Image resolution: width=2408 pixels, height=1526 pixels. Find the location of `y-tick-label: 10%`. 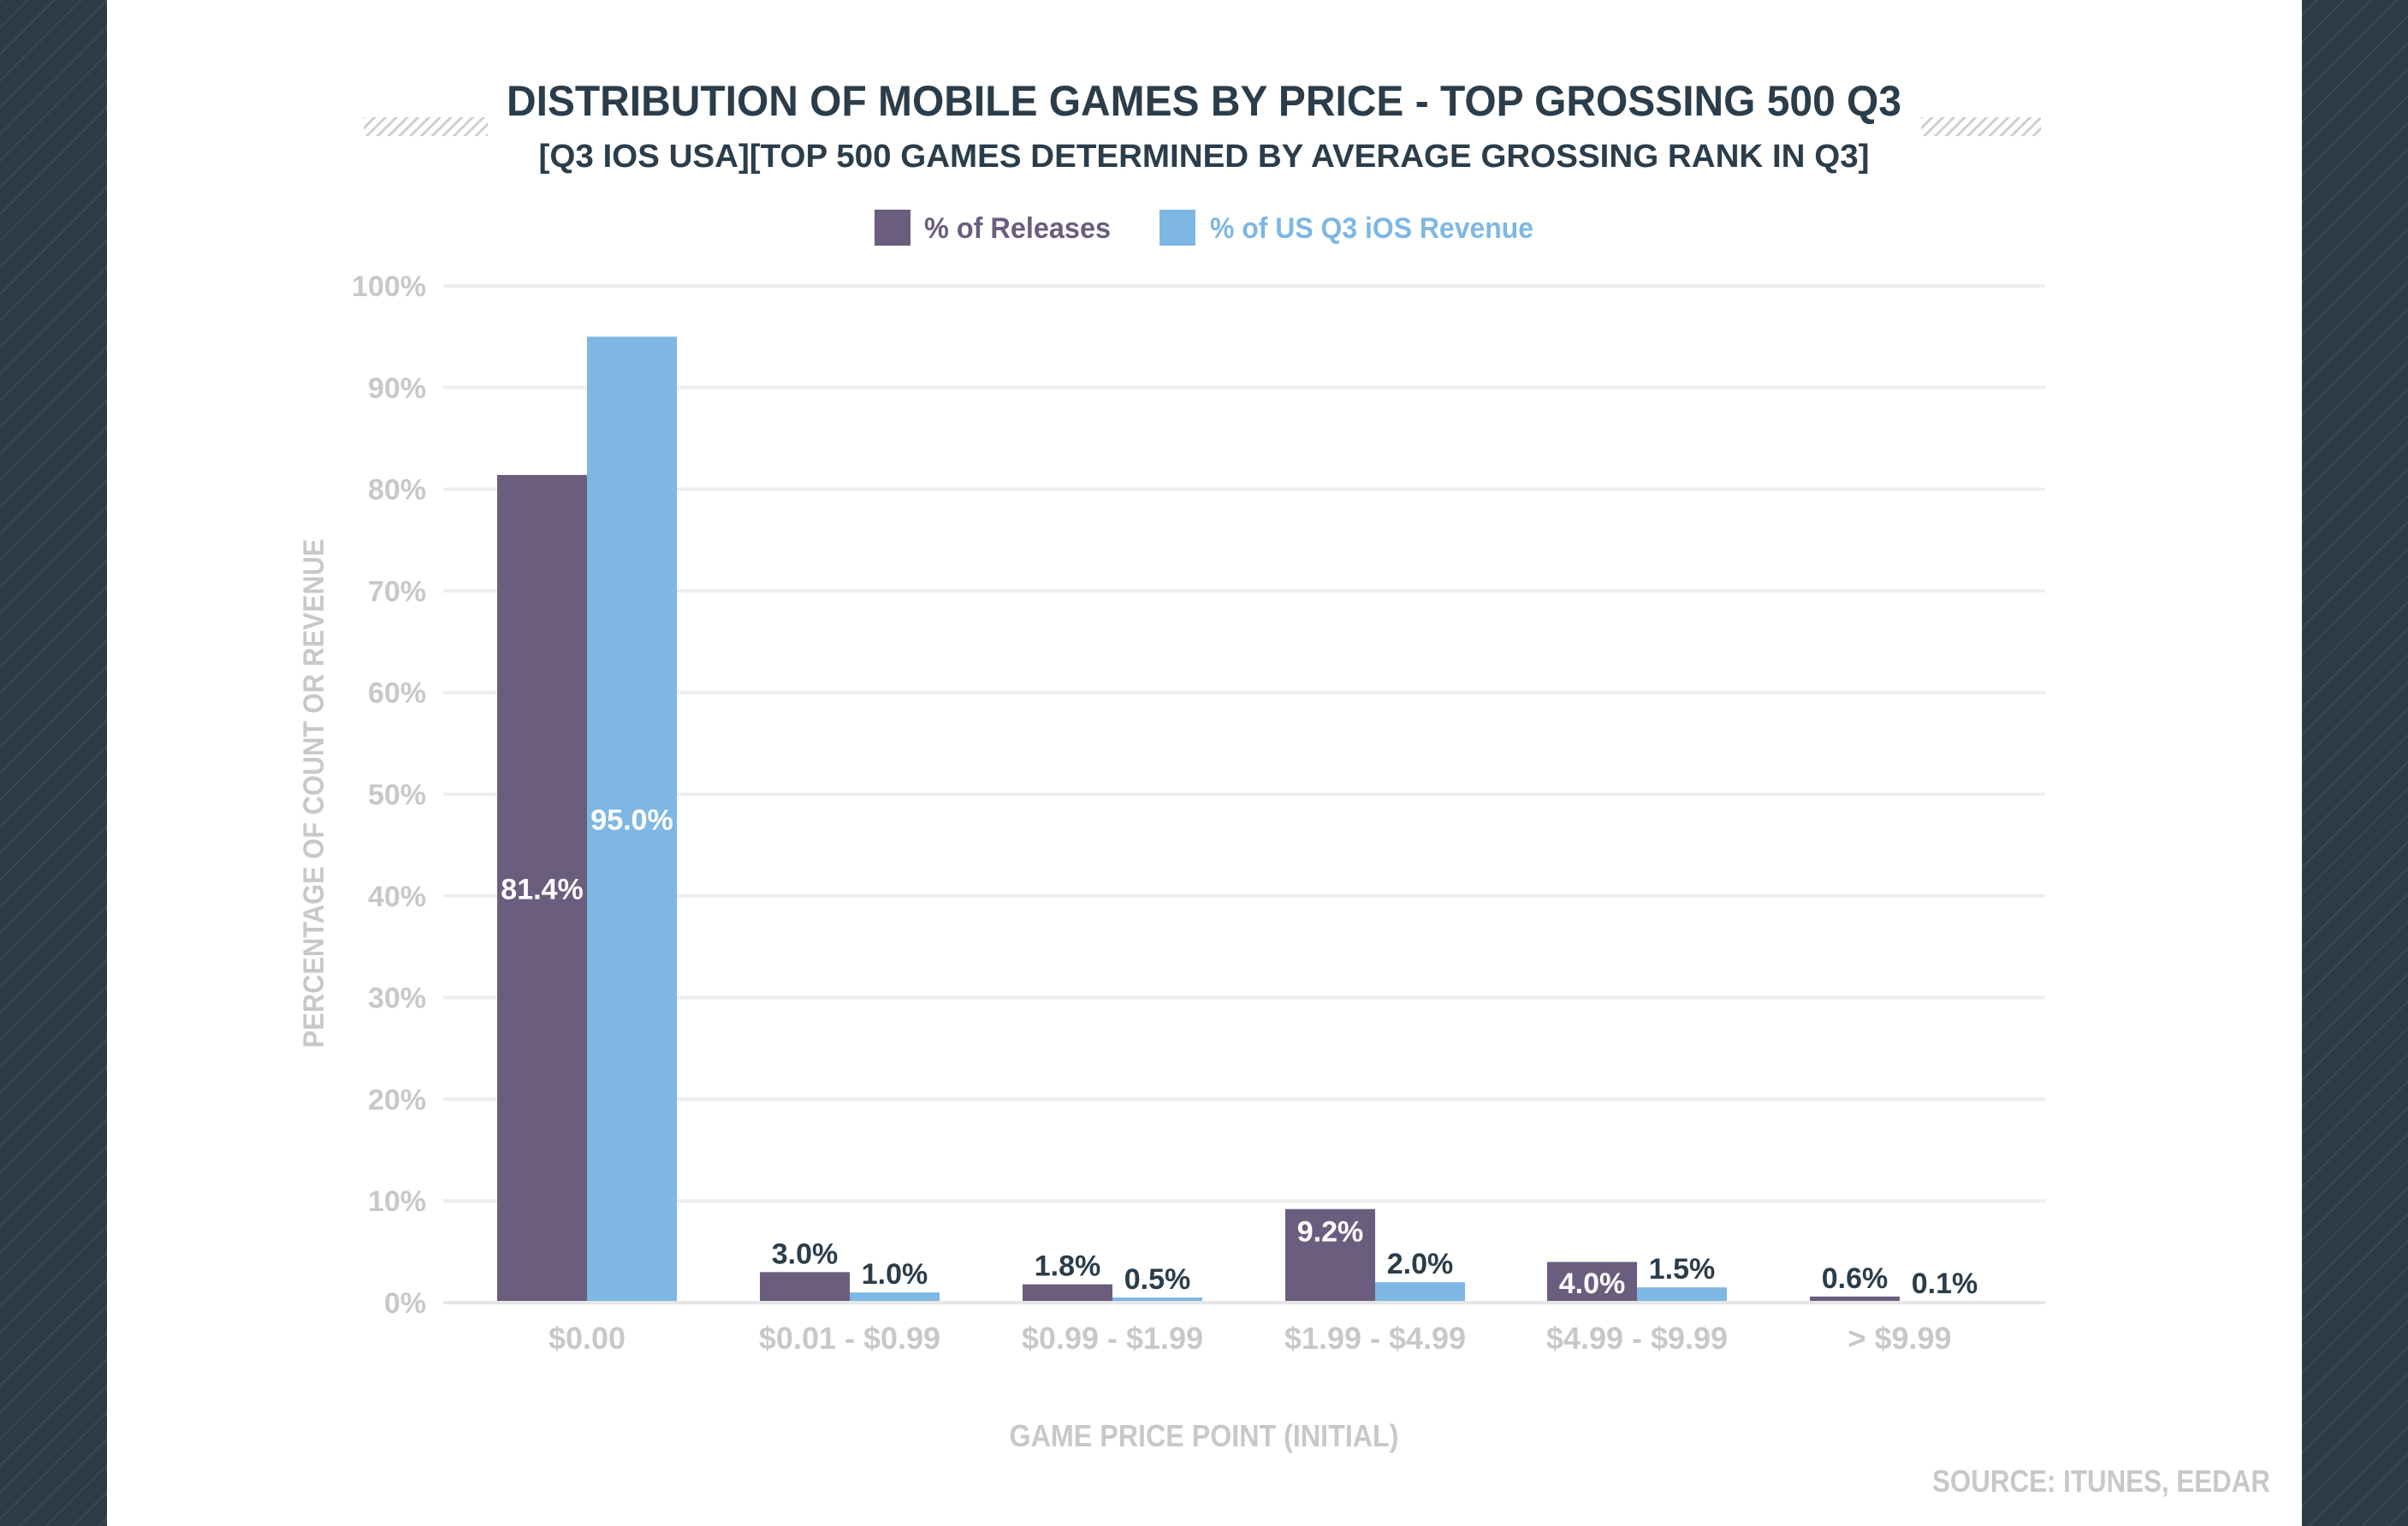

y-tick-label: 10% is located at coordinates (397, 1201).